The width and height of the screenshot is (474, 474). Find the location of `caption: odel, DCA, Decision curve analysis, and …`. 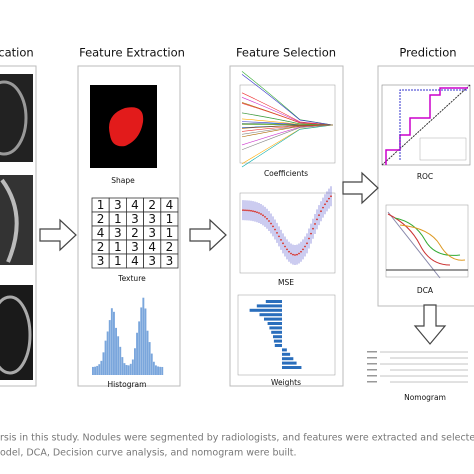

caption: odel, DCA, Decision curve analysis, and … is located at coordinates (148, 453).